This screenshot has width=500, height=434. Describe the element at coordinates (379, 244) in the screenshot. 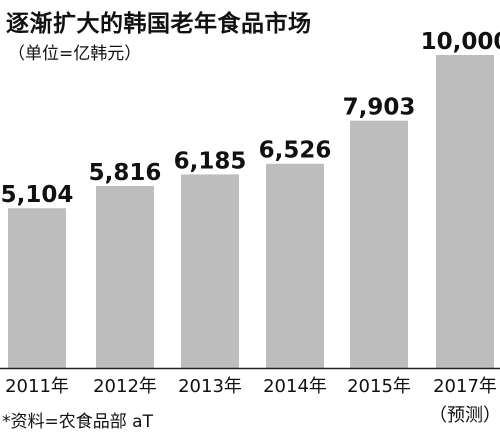

I see `bar-2015年` at that location.